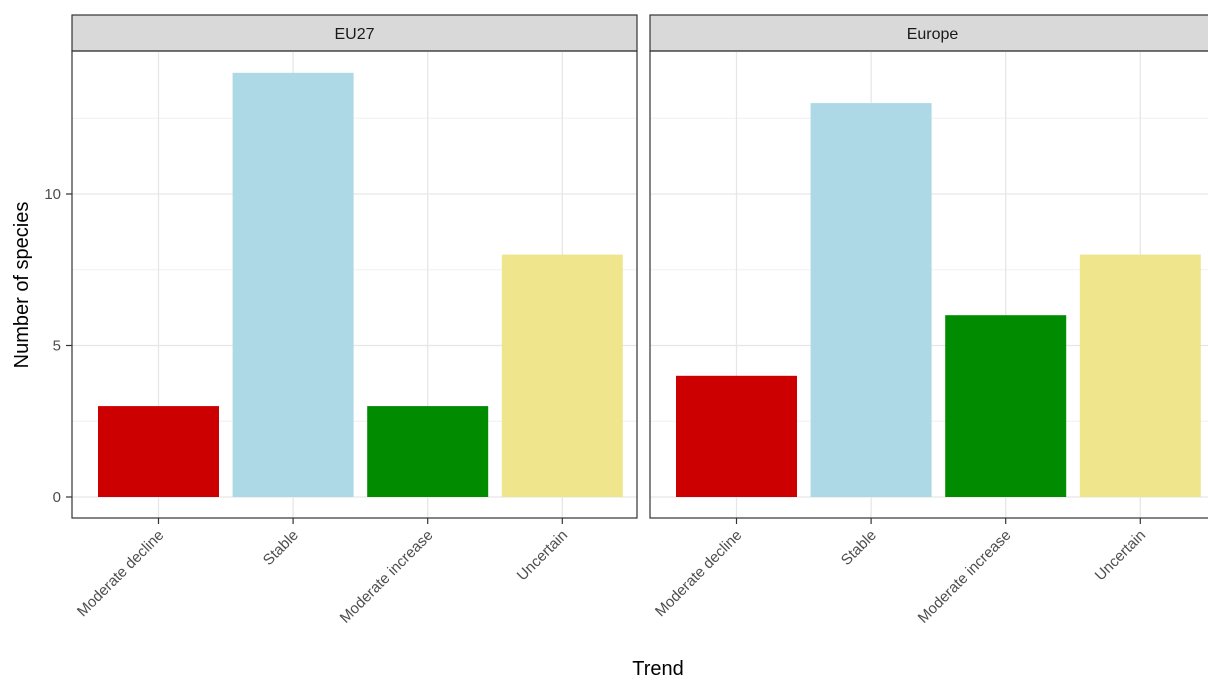 Image resolution: width=1208 pixels, height=680 pixels. I want to click on bar-eu27-moderate-increase, so click(428, 451).